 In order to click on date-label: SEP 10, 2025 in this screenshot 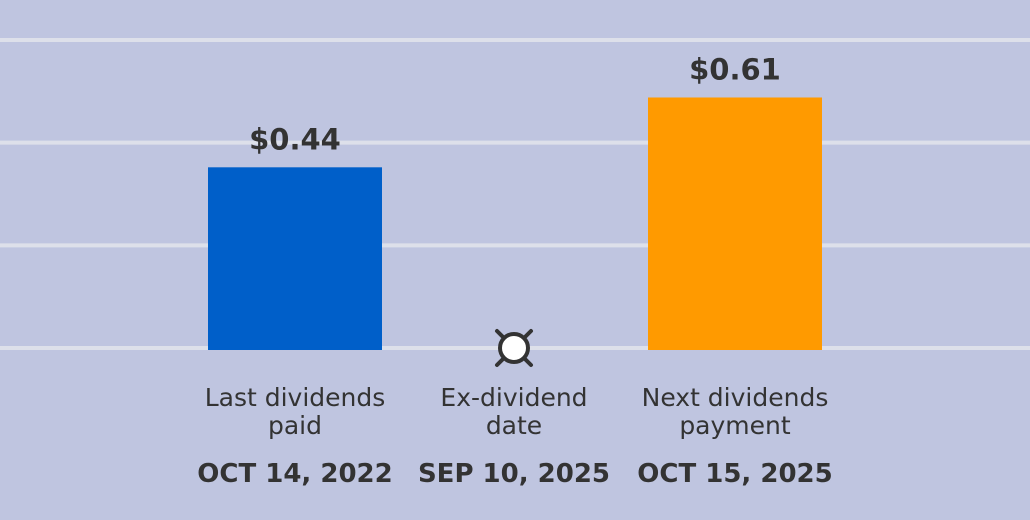, I will do `click(514, 474)`.